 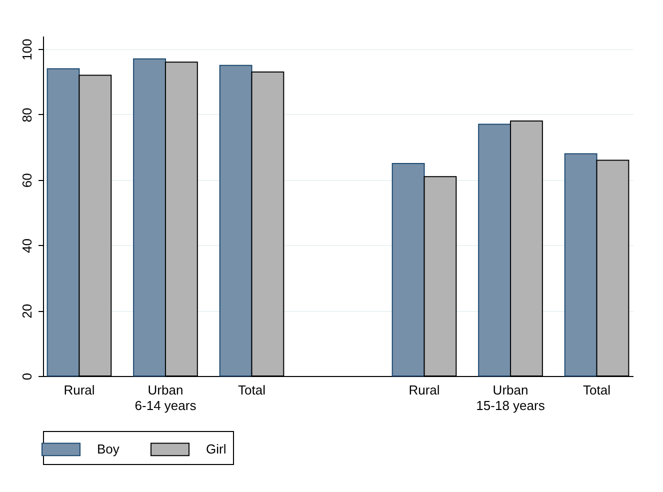 I want to click on legend-label: Boy, so click(x=108, y=448).